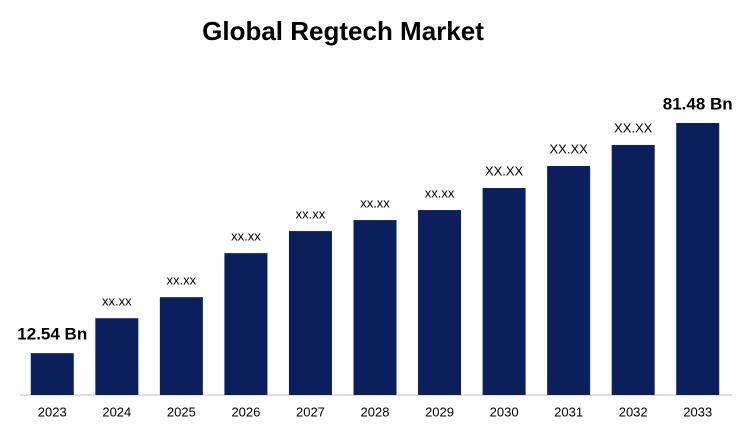 This screenshot has width=750, height=438. What do you see at coordinates (698, 103) in the screenshot?
I see `value-label: 81.48 Bn` at bounding box center [698, 103].